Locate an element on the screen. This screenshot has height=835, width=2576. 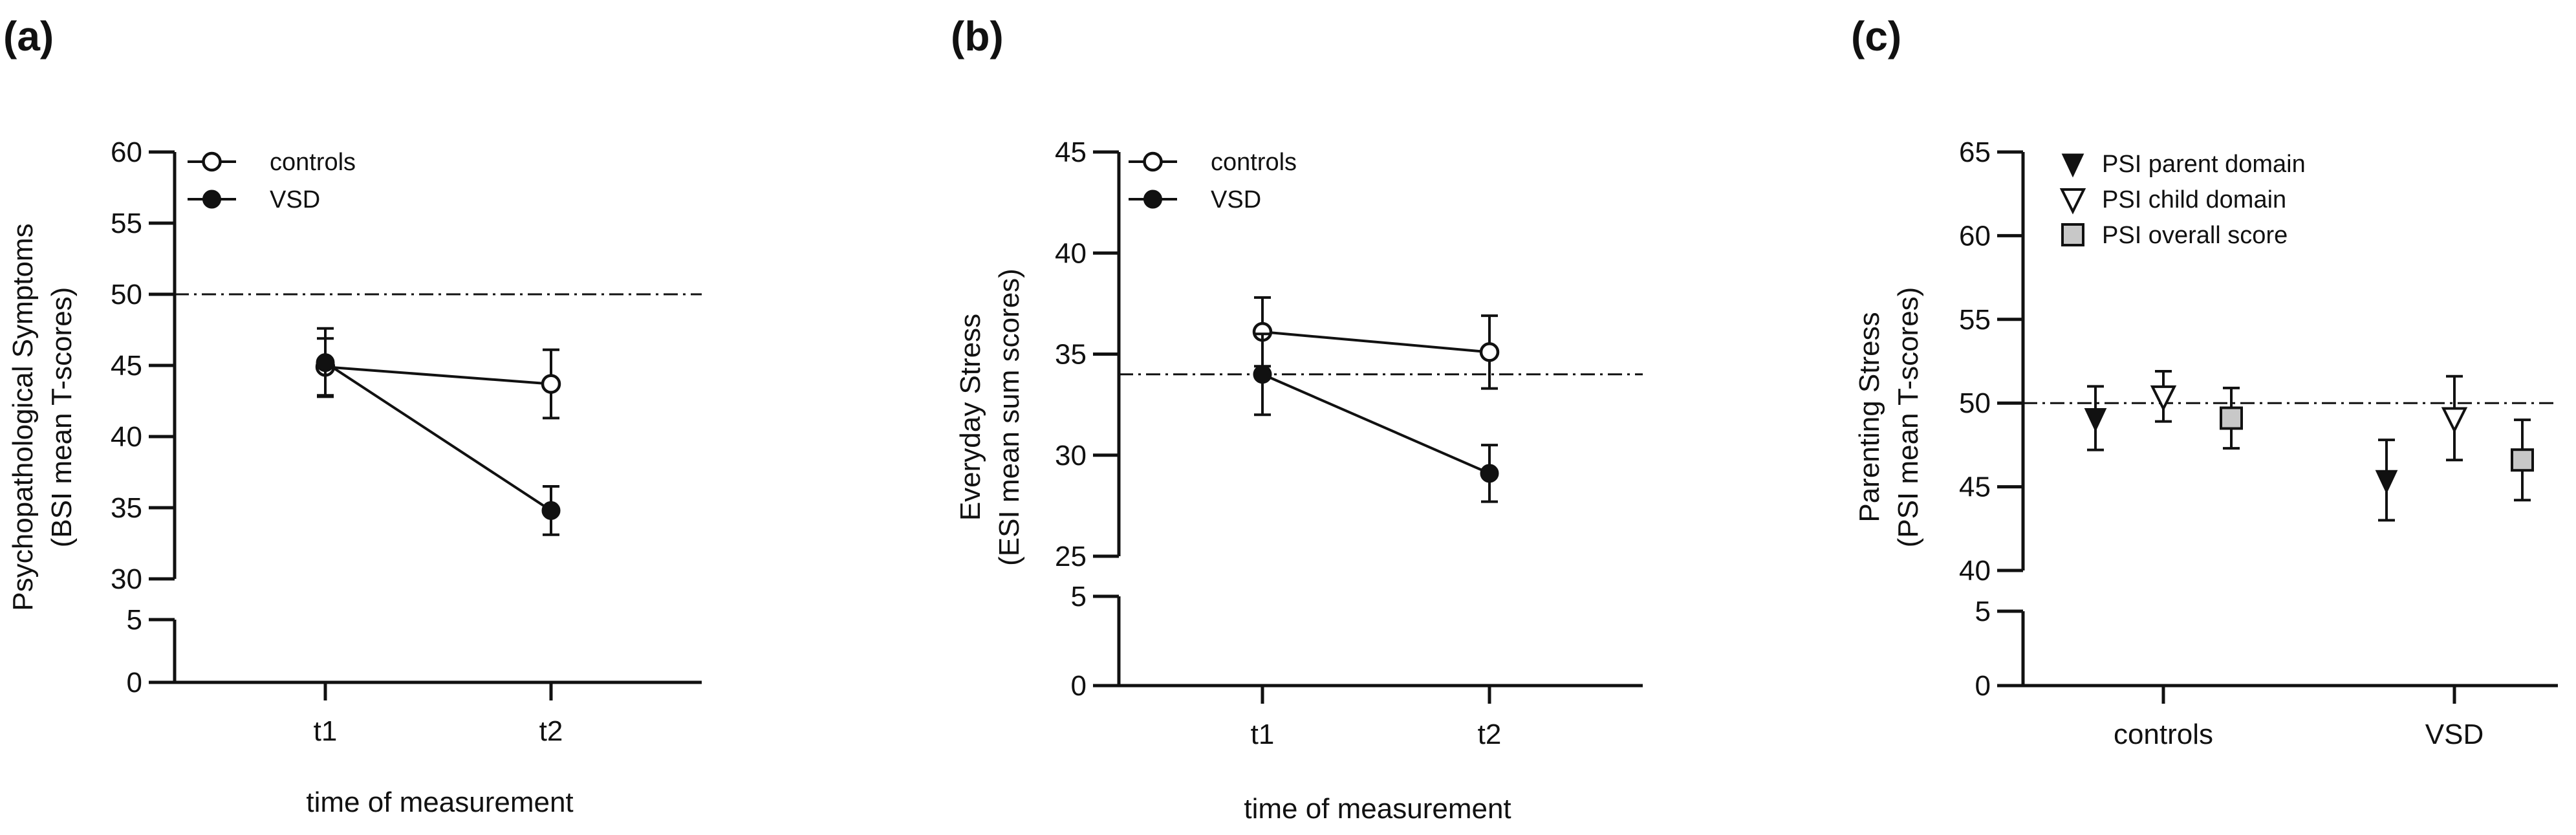
panel-b-xlabel: time of measurement is located at coordinates (1378, 809).